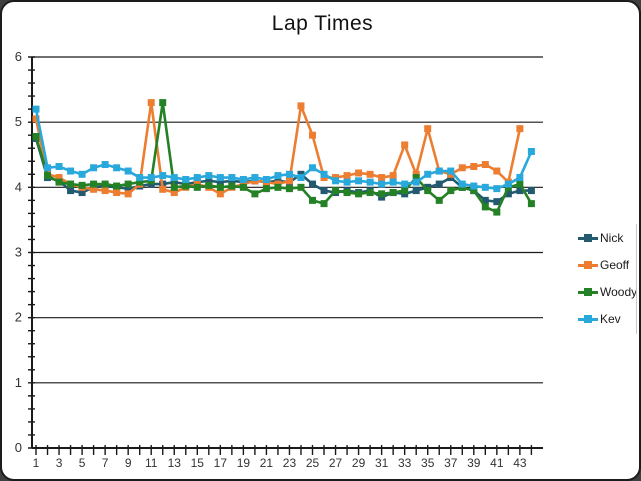 This screenshot has height=481, width=641. I want to click on y-tick-label: 1, so click(18, 382).